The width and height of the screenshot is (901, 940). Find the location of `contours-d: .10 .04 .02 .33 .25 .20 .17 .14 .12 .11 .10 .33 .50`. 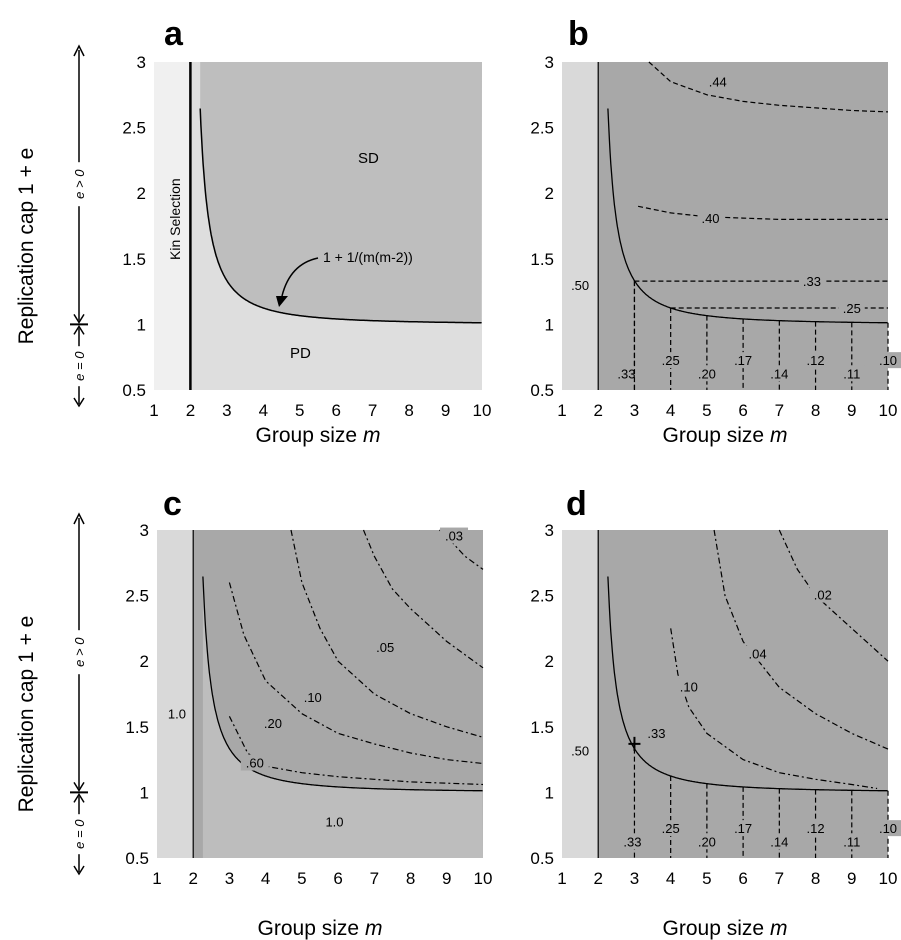

contours-d: .10 .04 .02 .33 .25 .20 .17 .14 .12 .11 .10 .33 .50 is located at coordinates (736, 693).